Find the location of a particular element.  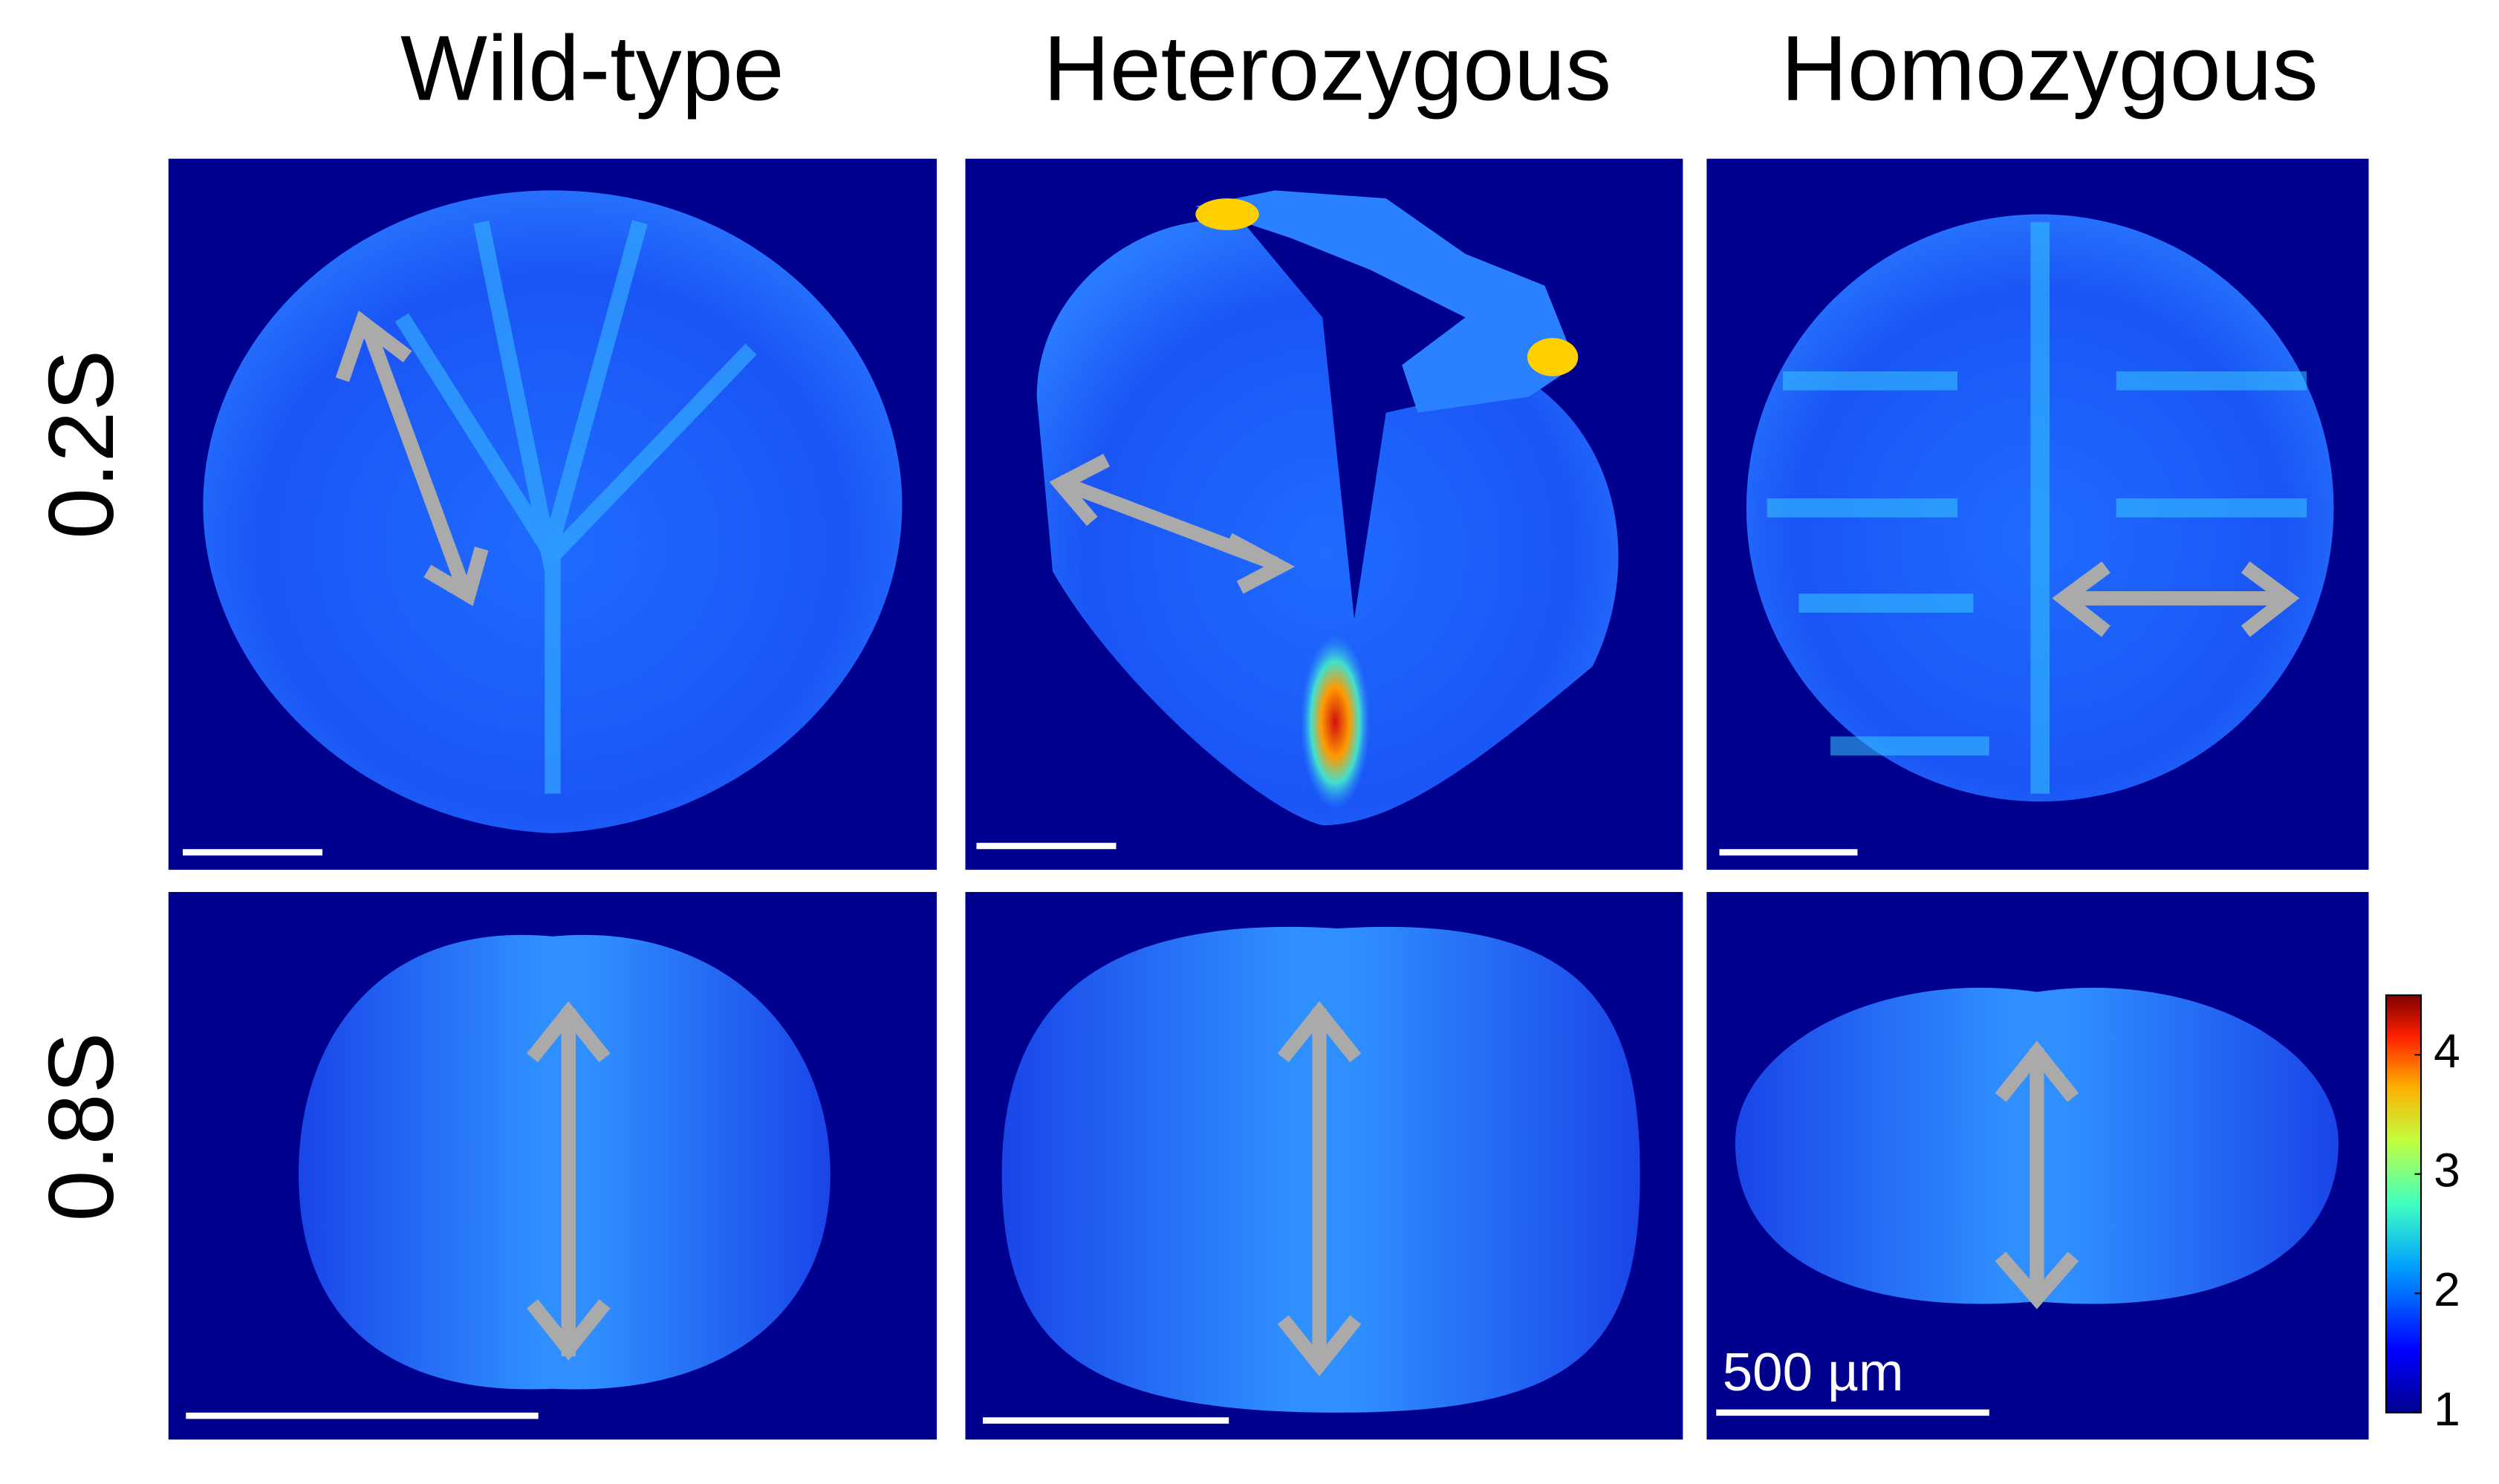

column-title: Homozygous is located at coordinates (2049, 69).